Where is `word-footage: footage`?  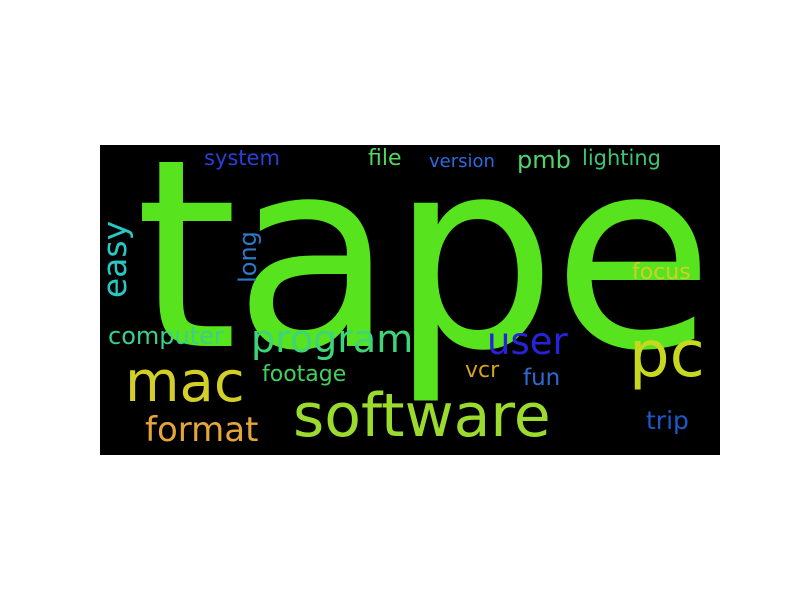 word-footage: footage is located at coordinates (304, 374).